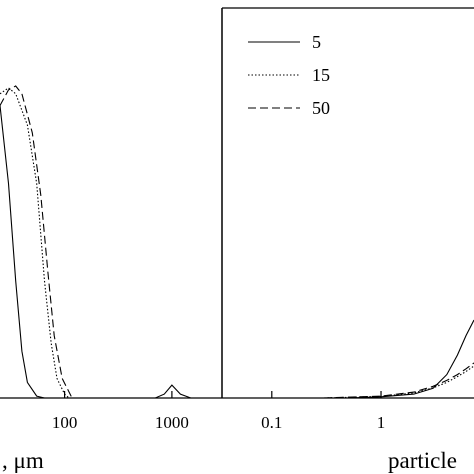 This screenshot has width=474, height=474. What do you see at coordinates (422, 460) in the screenshot?
I see `x-axis-label: particle` at bounding box center [422, 460].